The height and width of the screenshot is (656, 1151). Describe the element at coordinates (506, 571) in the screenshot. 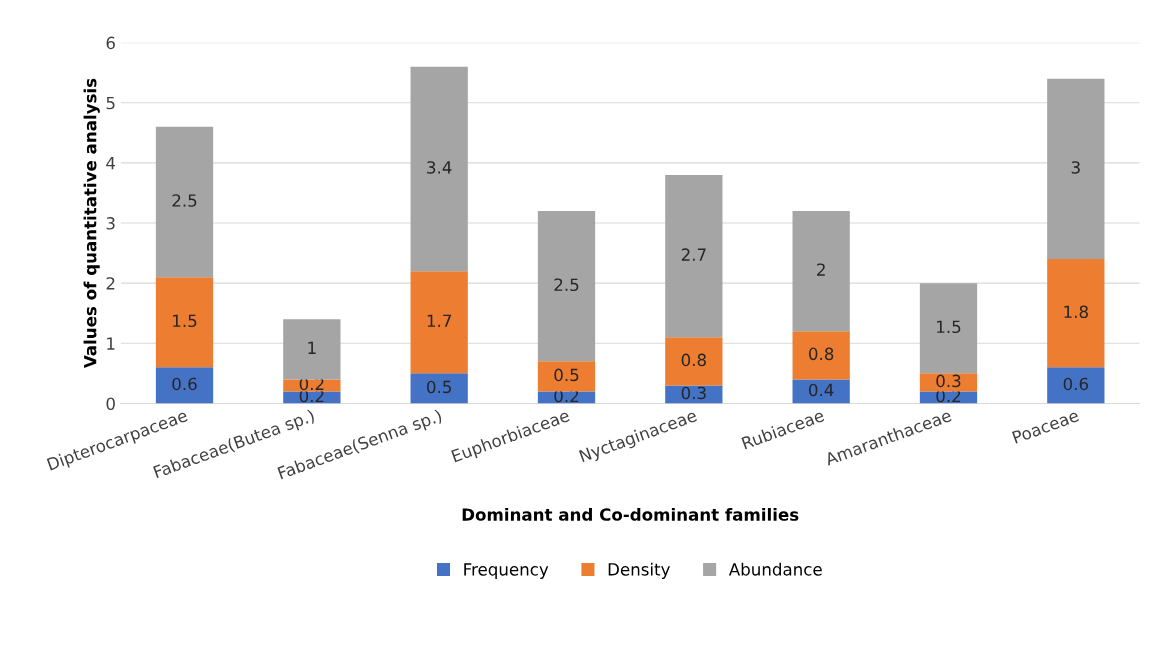

I see `legend-label: Frequency` at that location.